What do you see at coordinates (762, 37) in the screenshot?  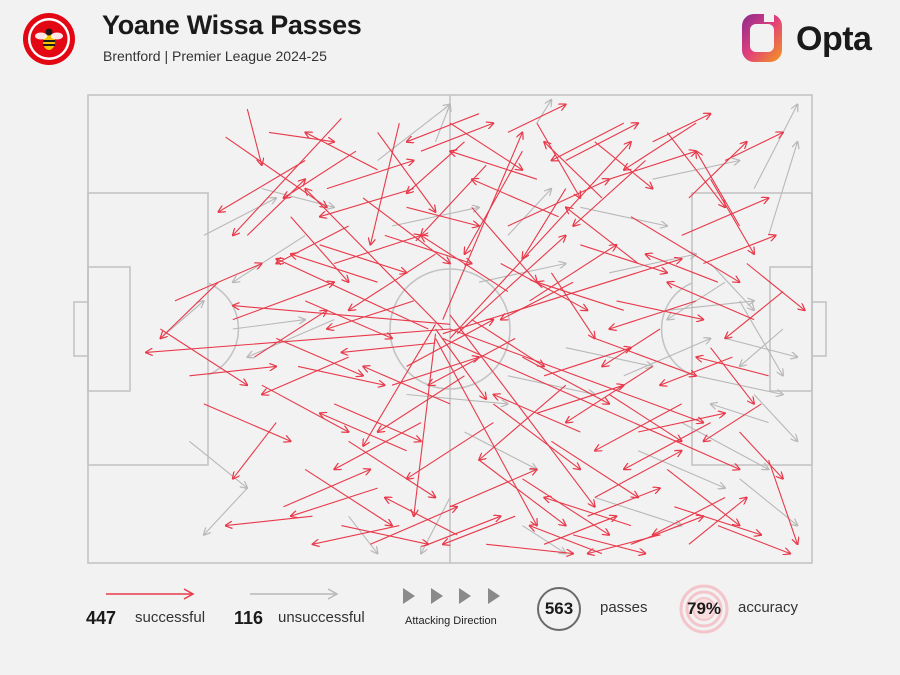 I see `opta-logo-icon` at bounding box center [762, 37].